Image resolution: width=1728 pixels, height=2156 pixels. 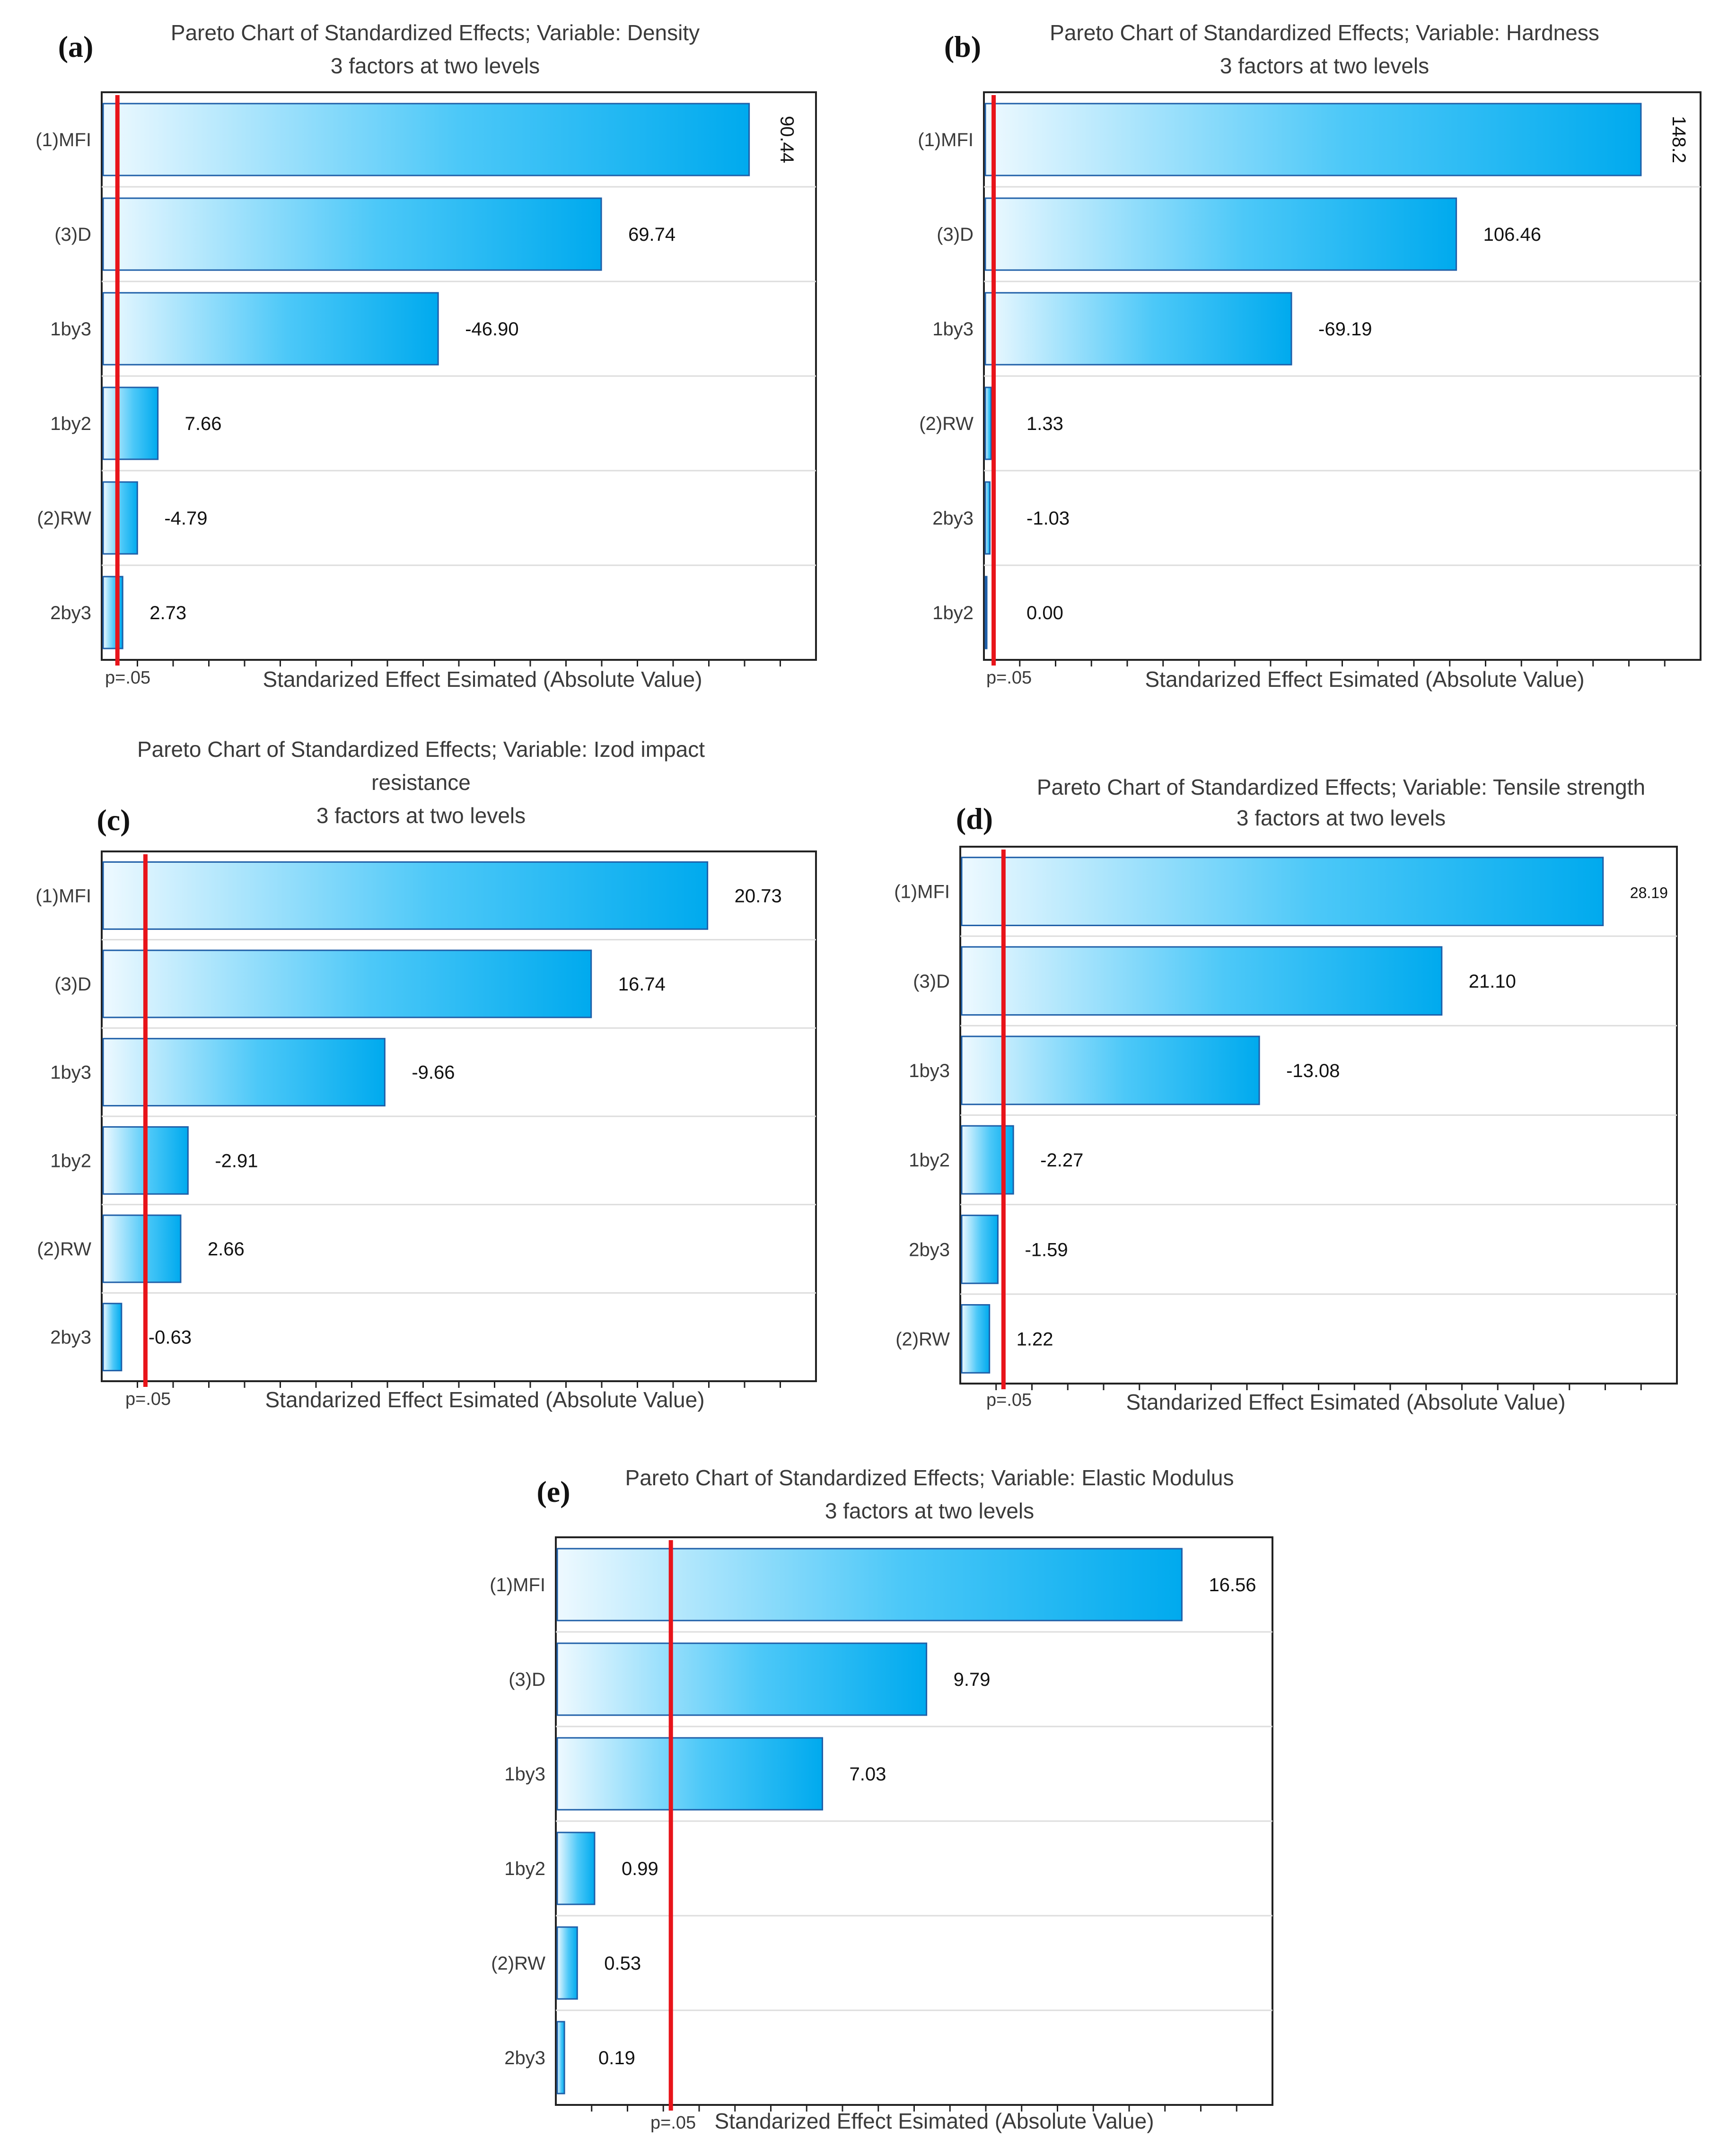 I want to click on panel-label: (e), so click(x=553, y=1491).